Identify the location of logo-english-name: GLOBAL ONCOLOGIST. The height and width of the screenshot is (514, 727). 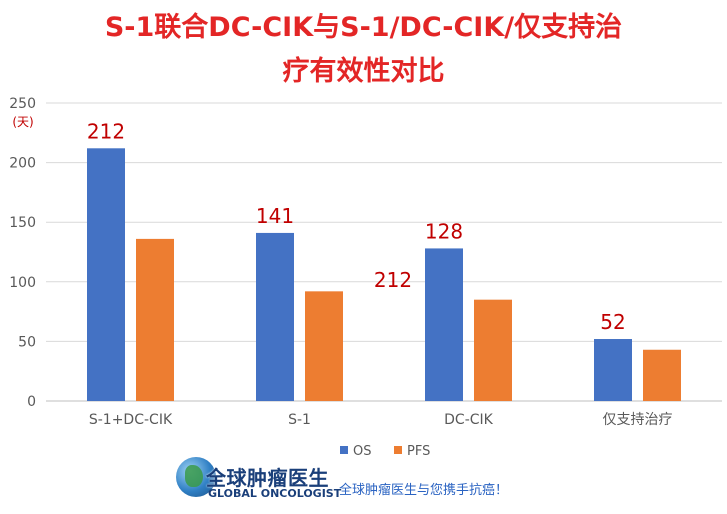
(275, 493).